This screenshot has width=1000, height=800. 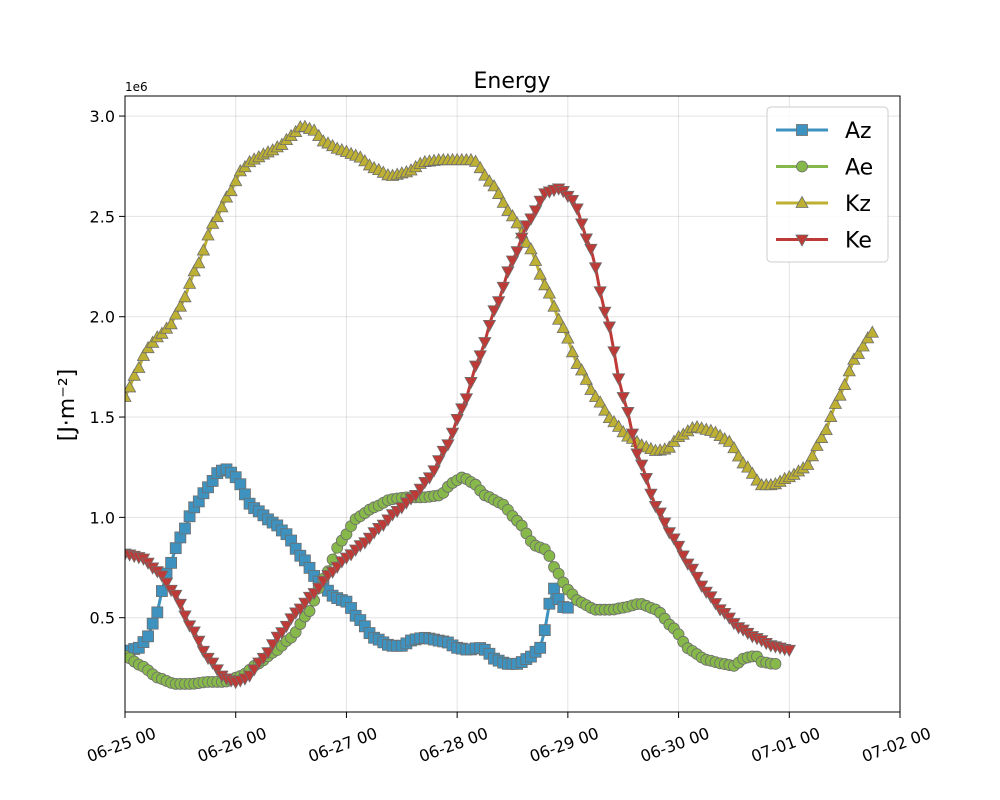 What do you see at coordinates (511, 81) in the screenshot?
I see `chart-title: Energy` at bounding box center [511, 81].